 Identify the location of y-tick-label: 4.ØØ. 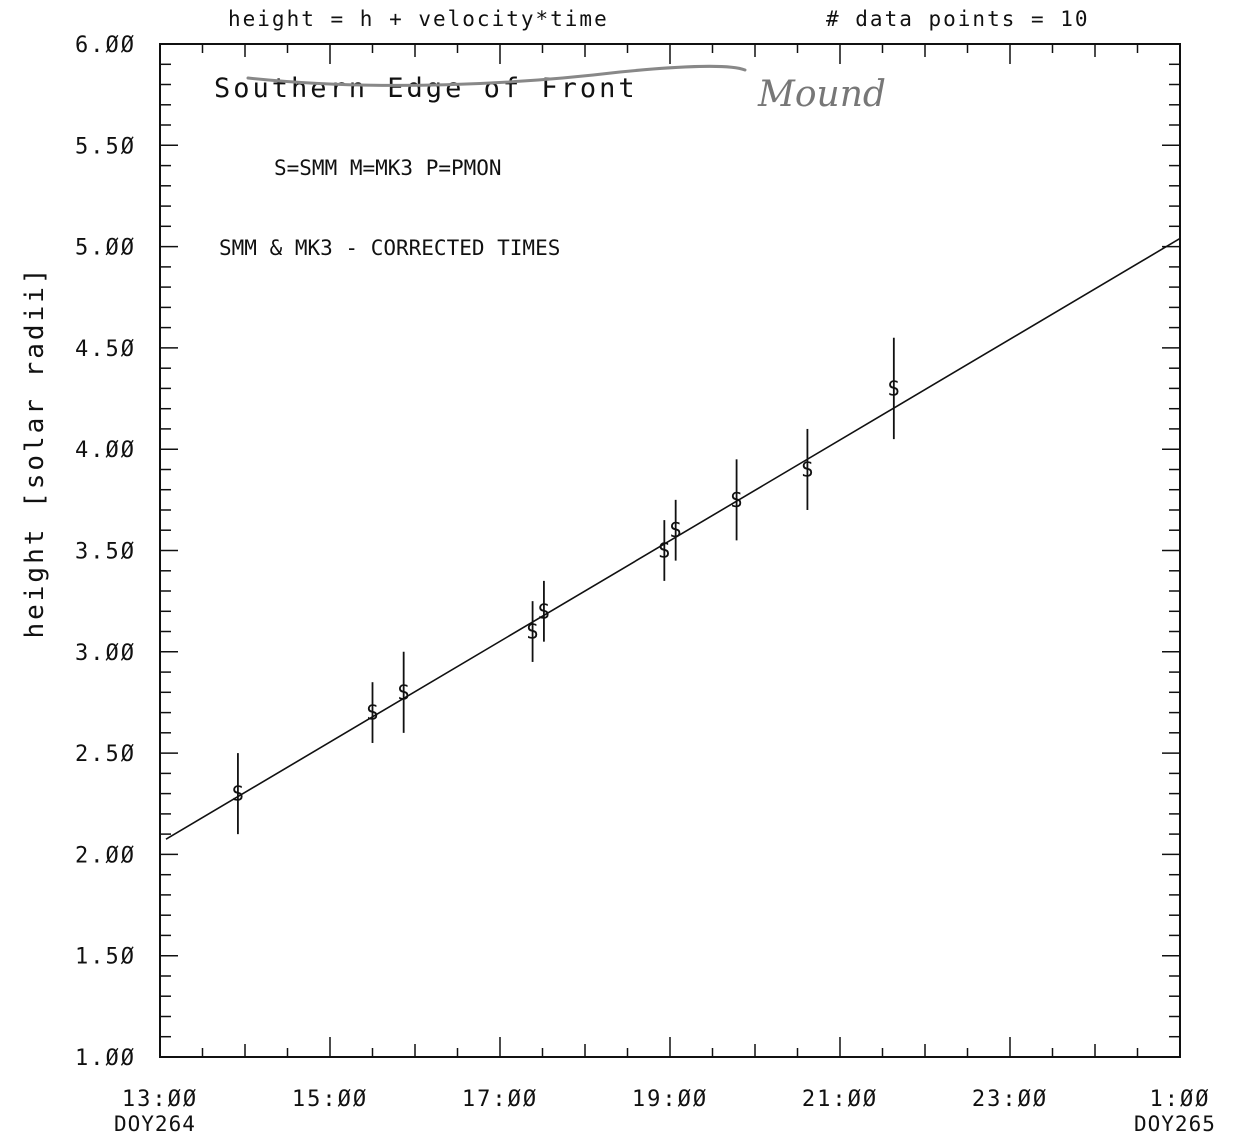
(105, 450).